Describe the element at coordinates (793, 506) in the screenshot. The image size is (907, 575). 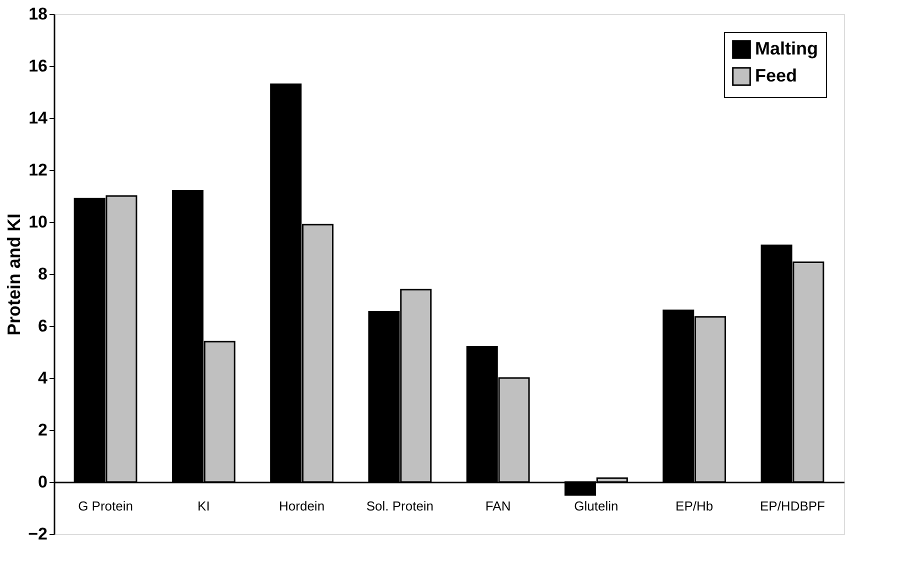
I see `x-tick-label: EP/HDBPF` at that location.